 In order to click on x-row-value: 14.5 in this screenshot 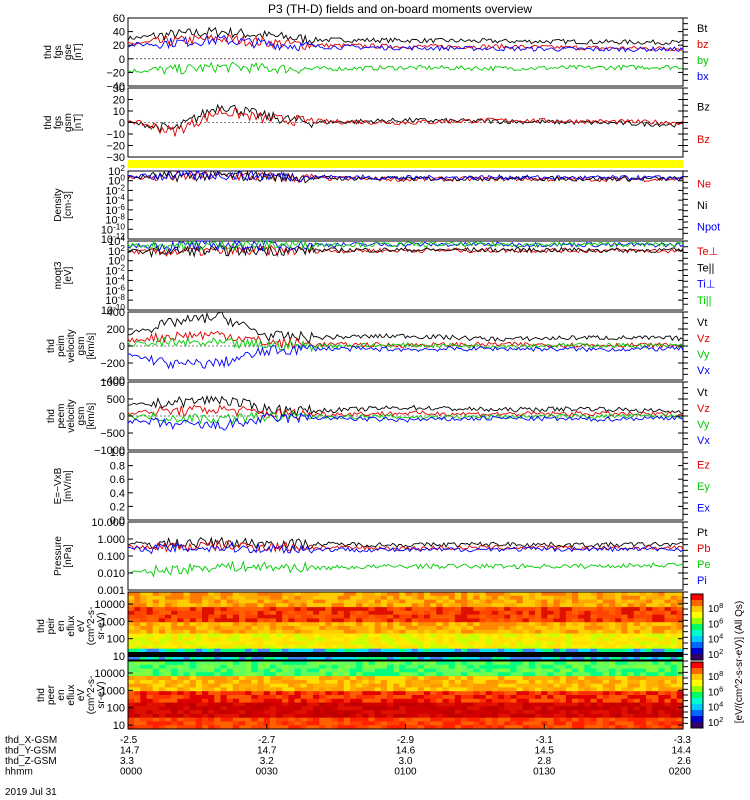, I will do `click(545, 751)`.